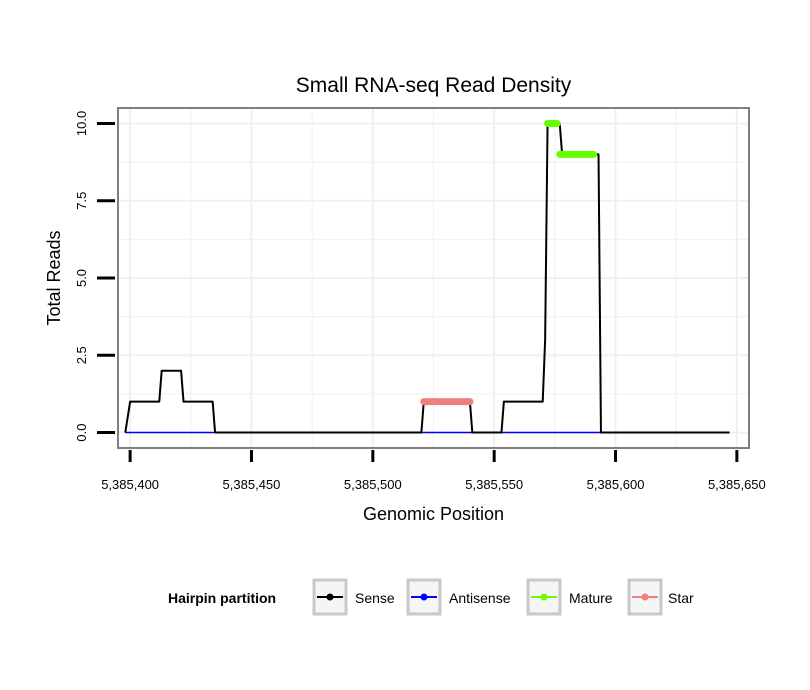 This screenshot has width=810, height=690. What do you see at coordinates (54, 277) in the screenshot?
I see `y-axis-title: Total Reads` at bounding box center [54, 277].